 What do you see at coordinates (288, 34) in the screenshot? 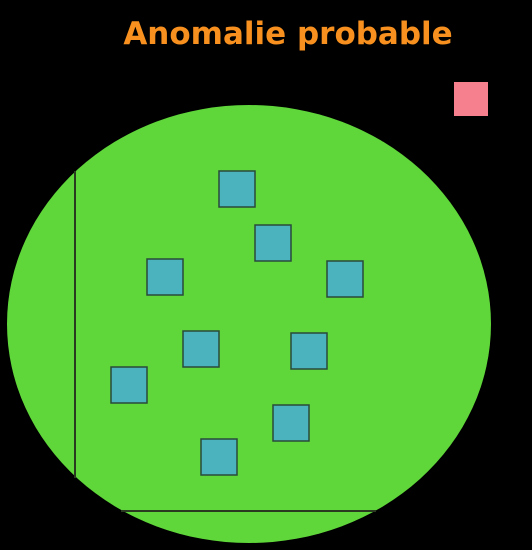
I see `diagram-title: Anomalie probable` at bounding box center [288, 34].